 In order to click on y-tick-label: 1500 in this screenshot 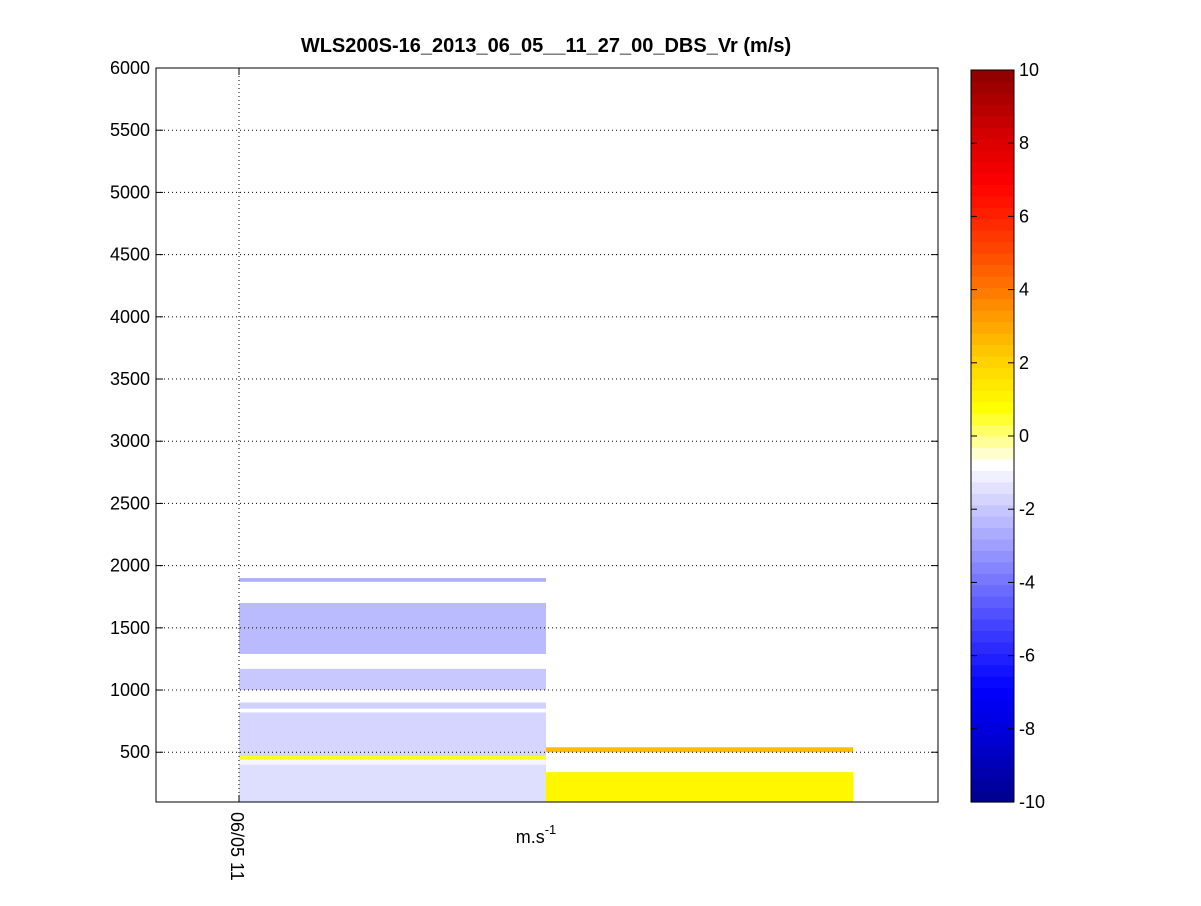, I will do `click(130, 628)`.